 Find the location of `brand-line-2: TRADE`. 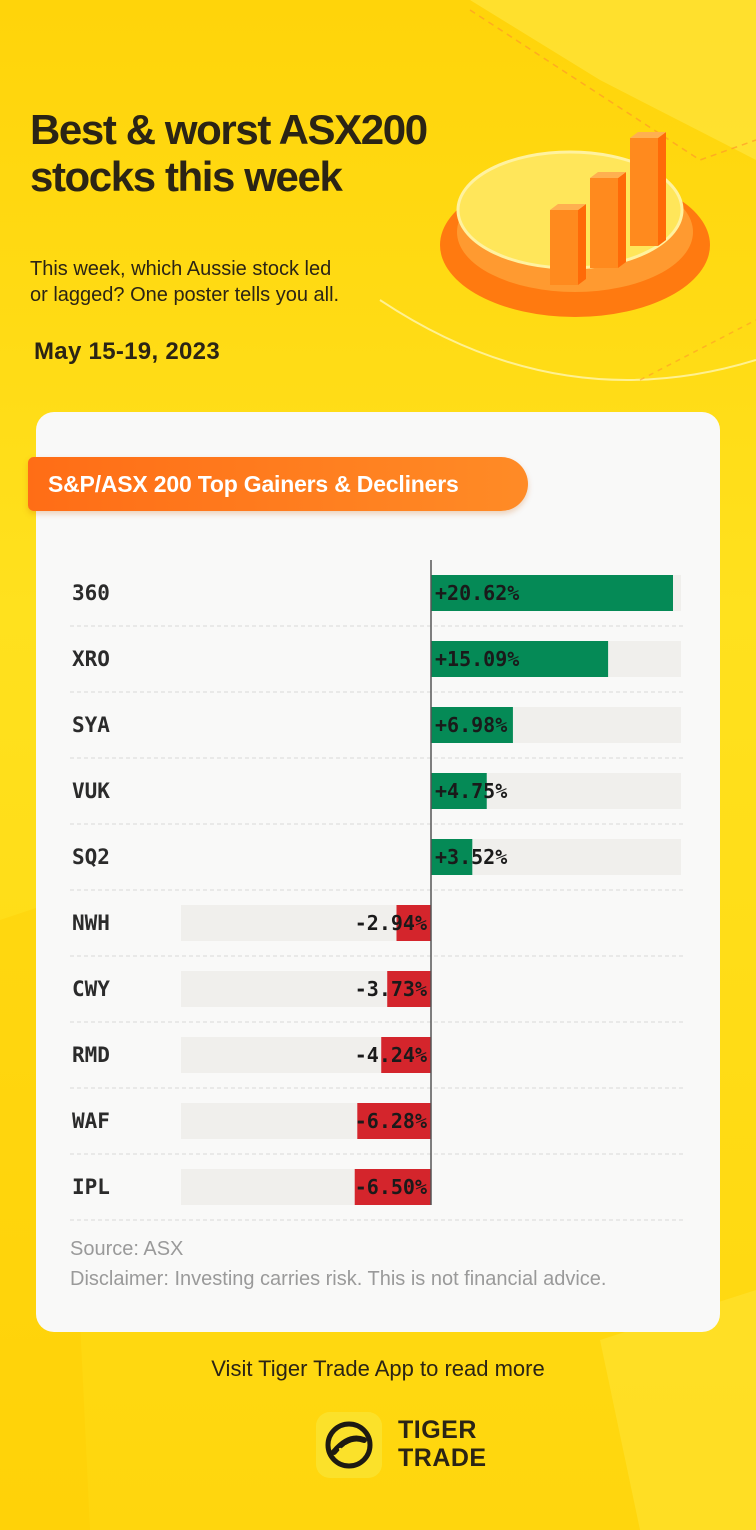

brand-line-2: TRADE is located at coordinates (442, 1458).